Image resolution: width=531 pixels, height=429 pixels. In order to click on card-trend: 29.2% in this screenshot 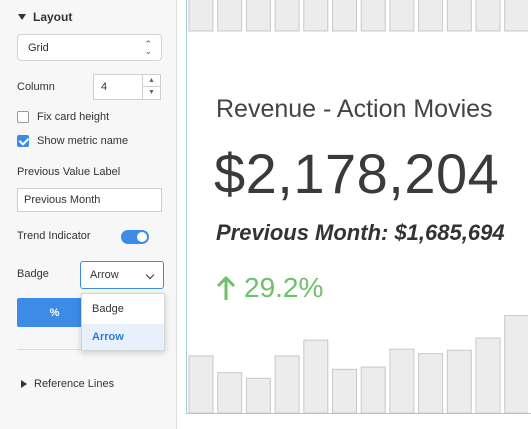, I will do `click(269, 288)`.